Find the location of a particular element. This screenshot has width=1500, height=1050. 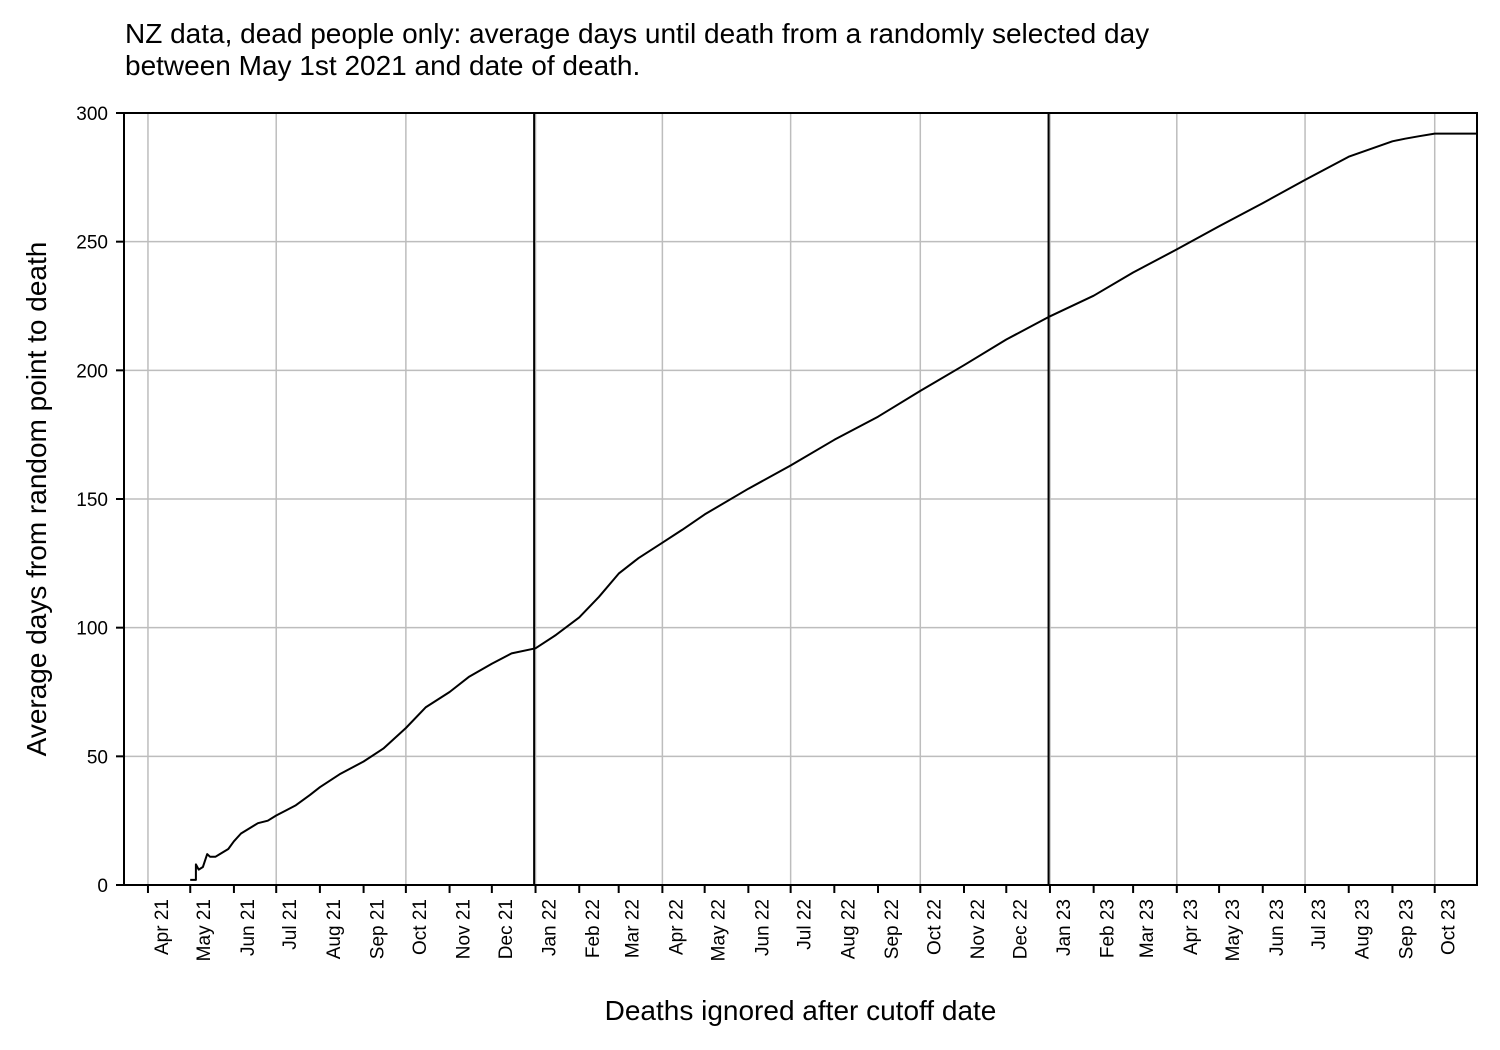

y-tick-label: 150 is located at coordinates (92, 500).